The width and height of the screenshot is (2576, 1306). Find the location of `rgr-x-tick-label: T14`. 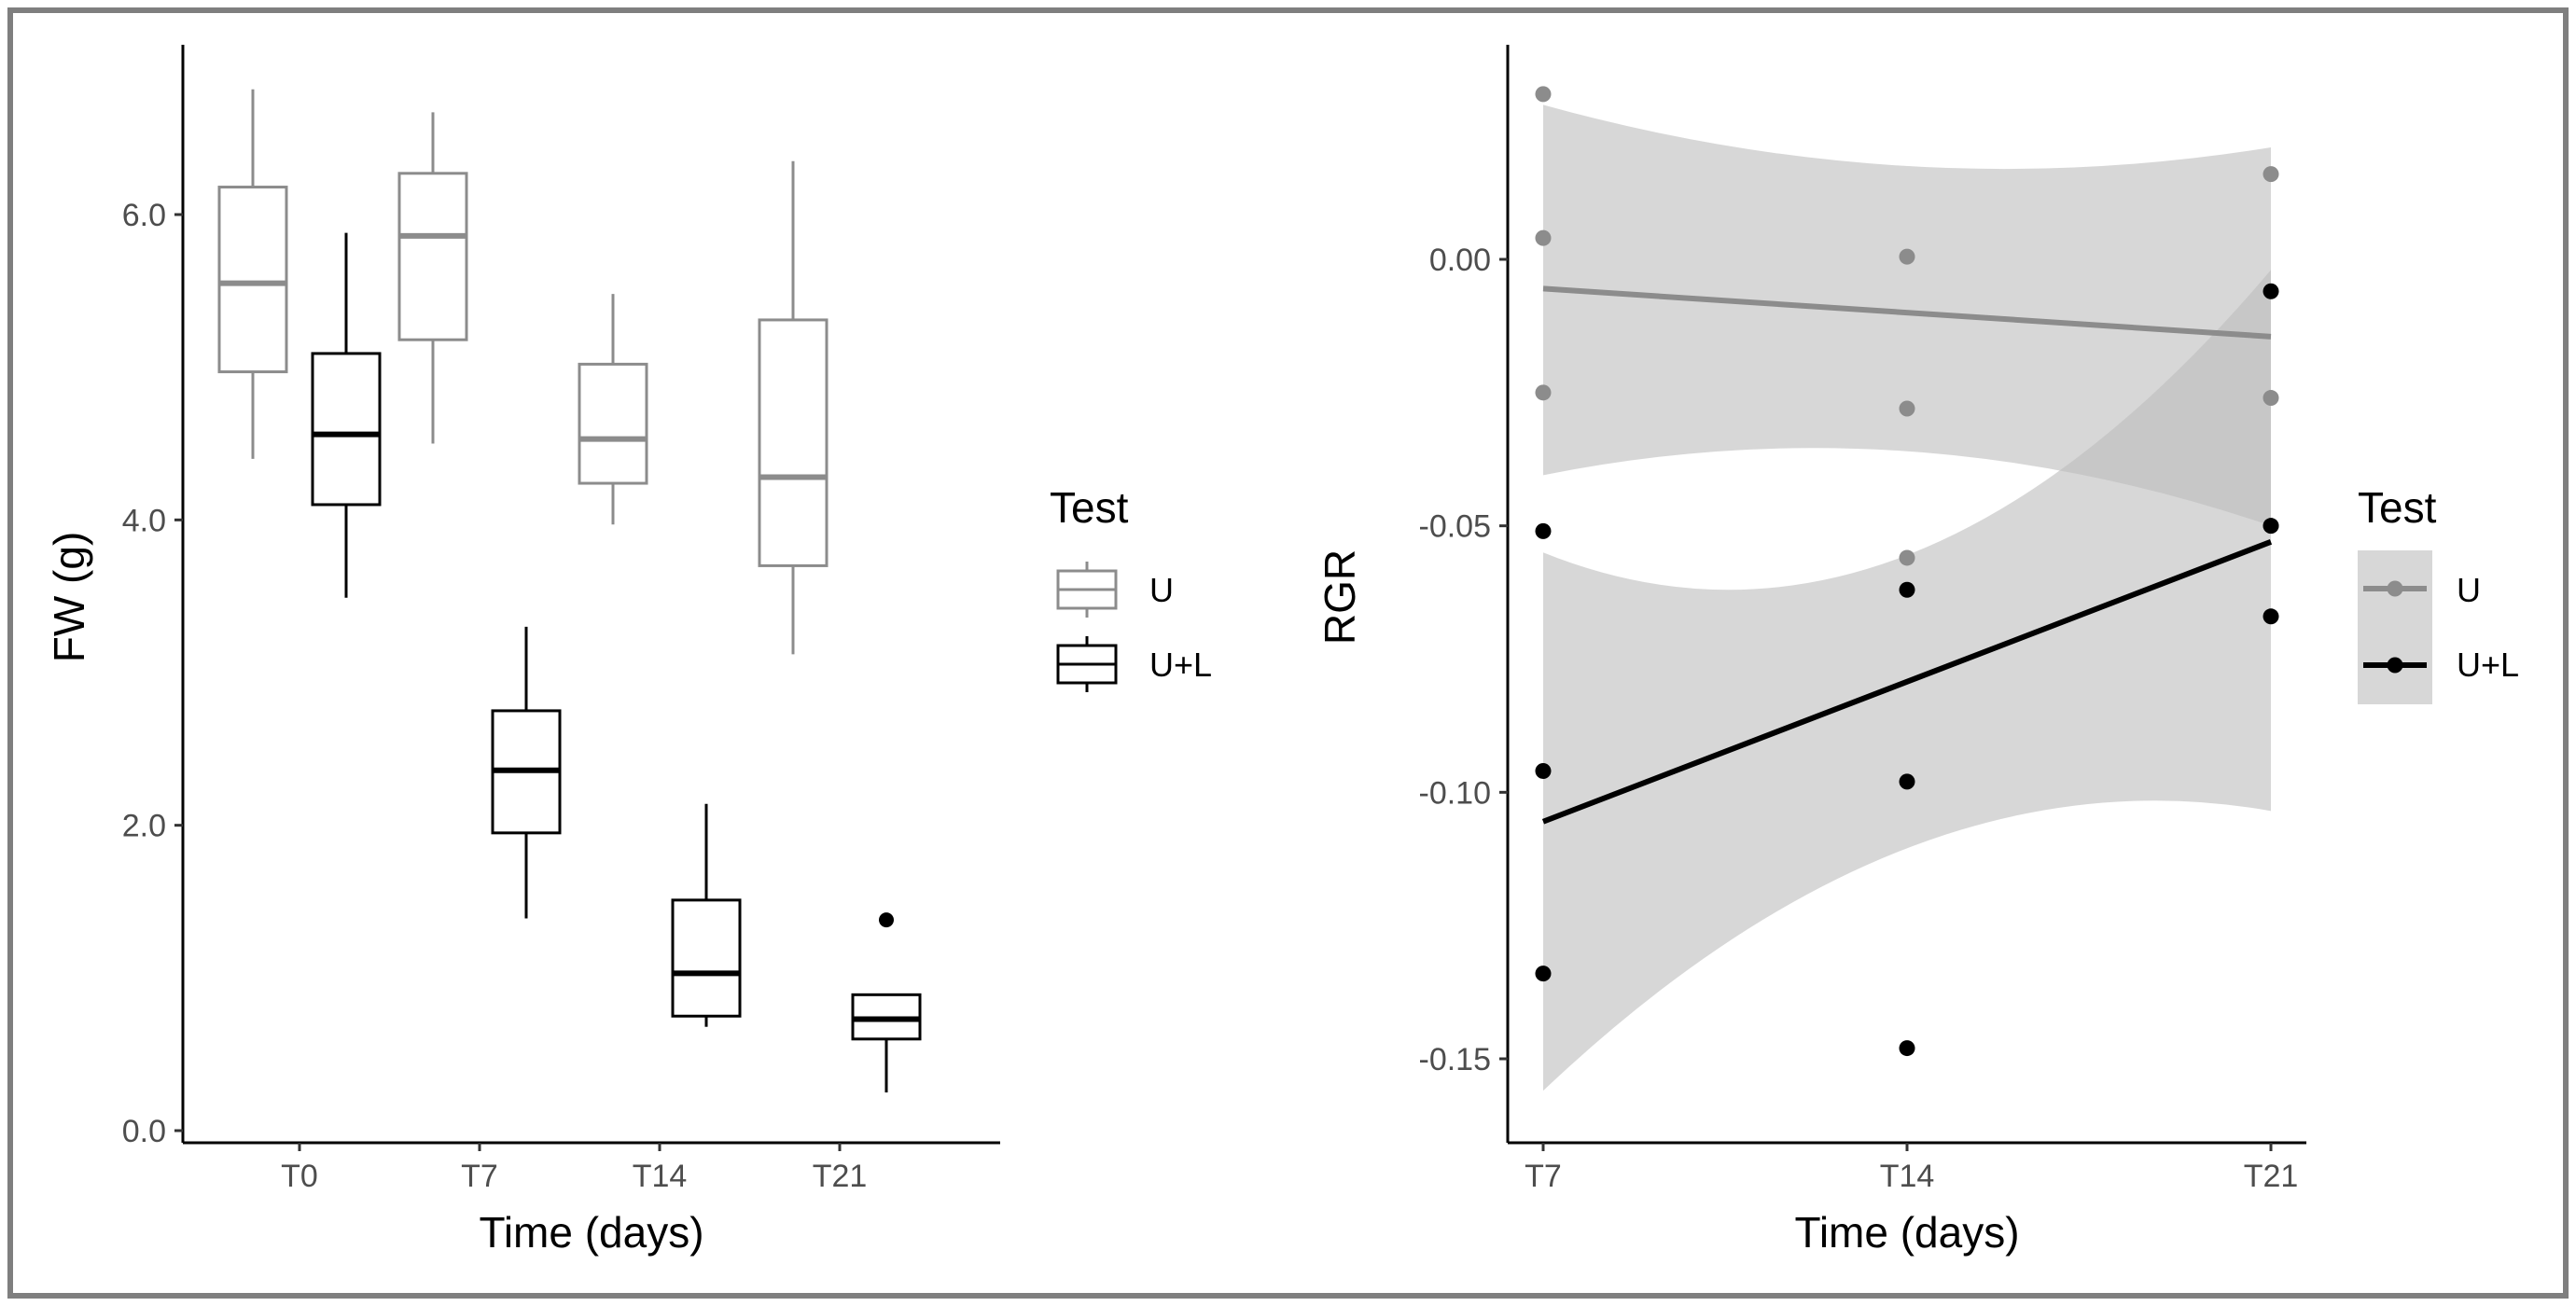

rgr-x-tick-label: T14 is located at coordinates (1907, 1176).